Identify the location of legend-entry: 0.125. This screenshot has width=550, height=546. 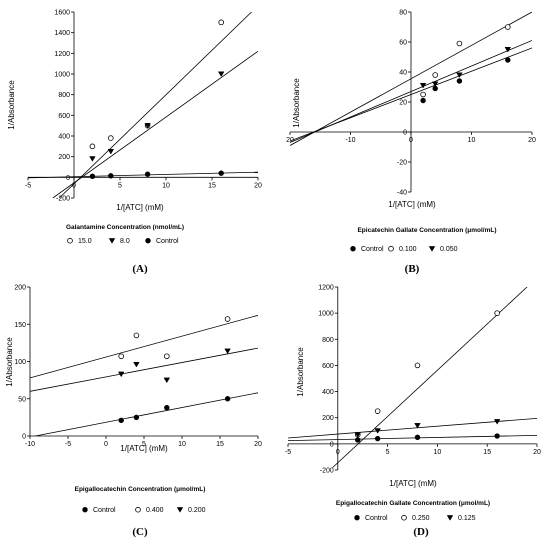
(467, 518).